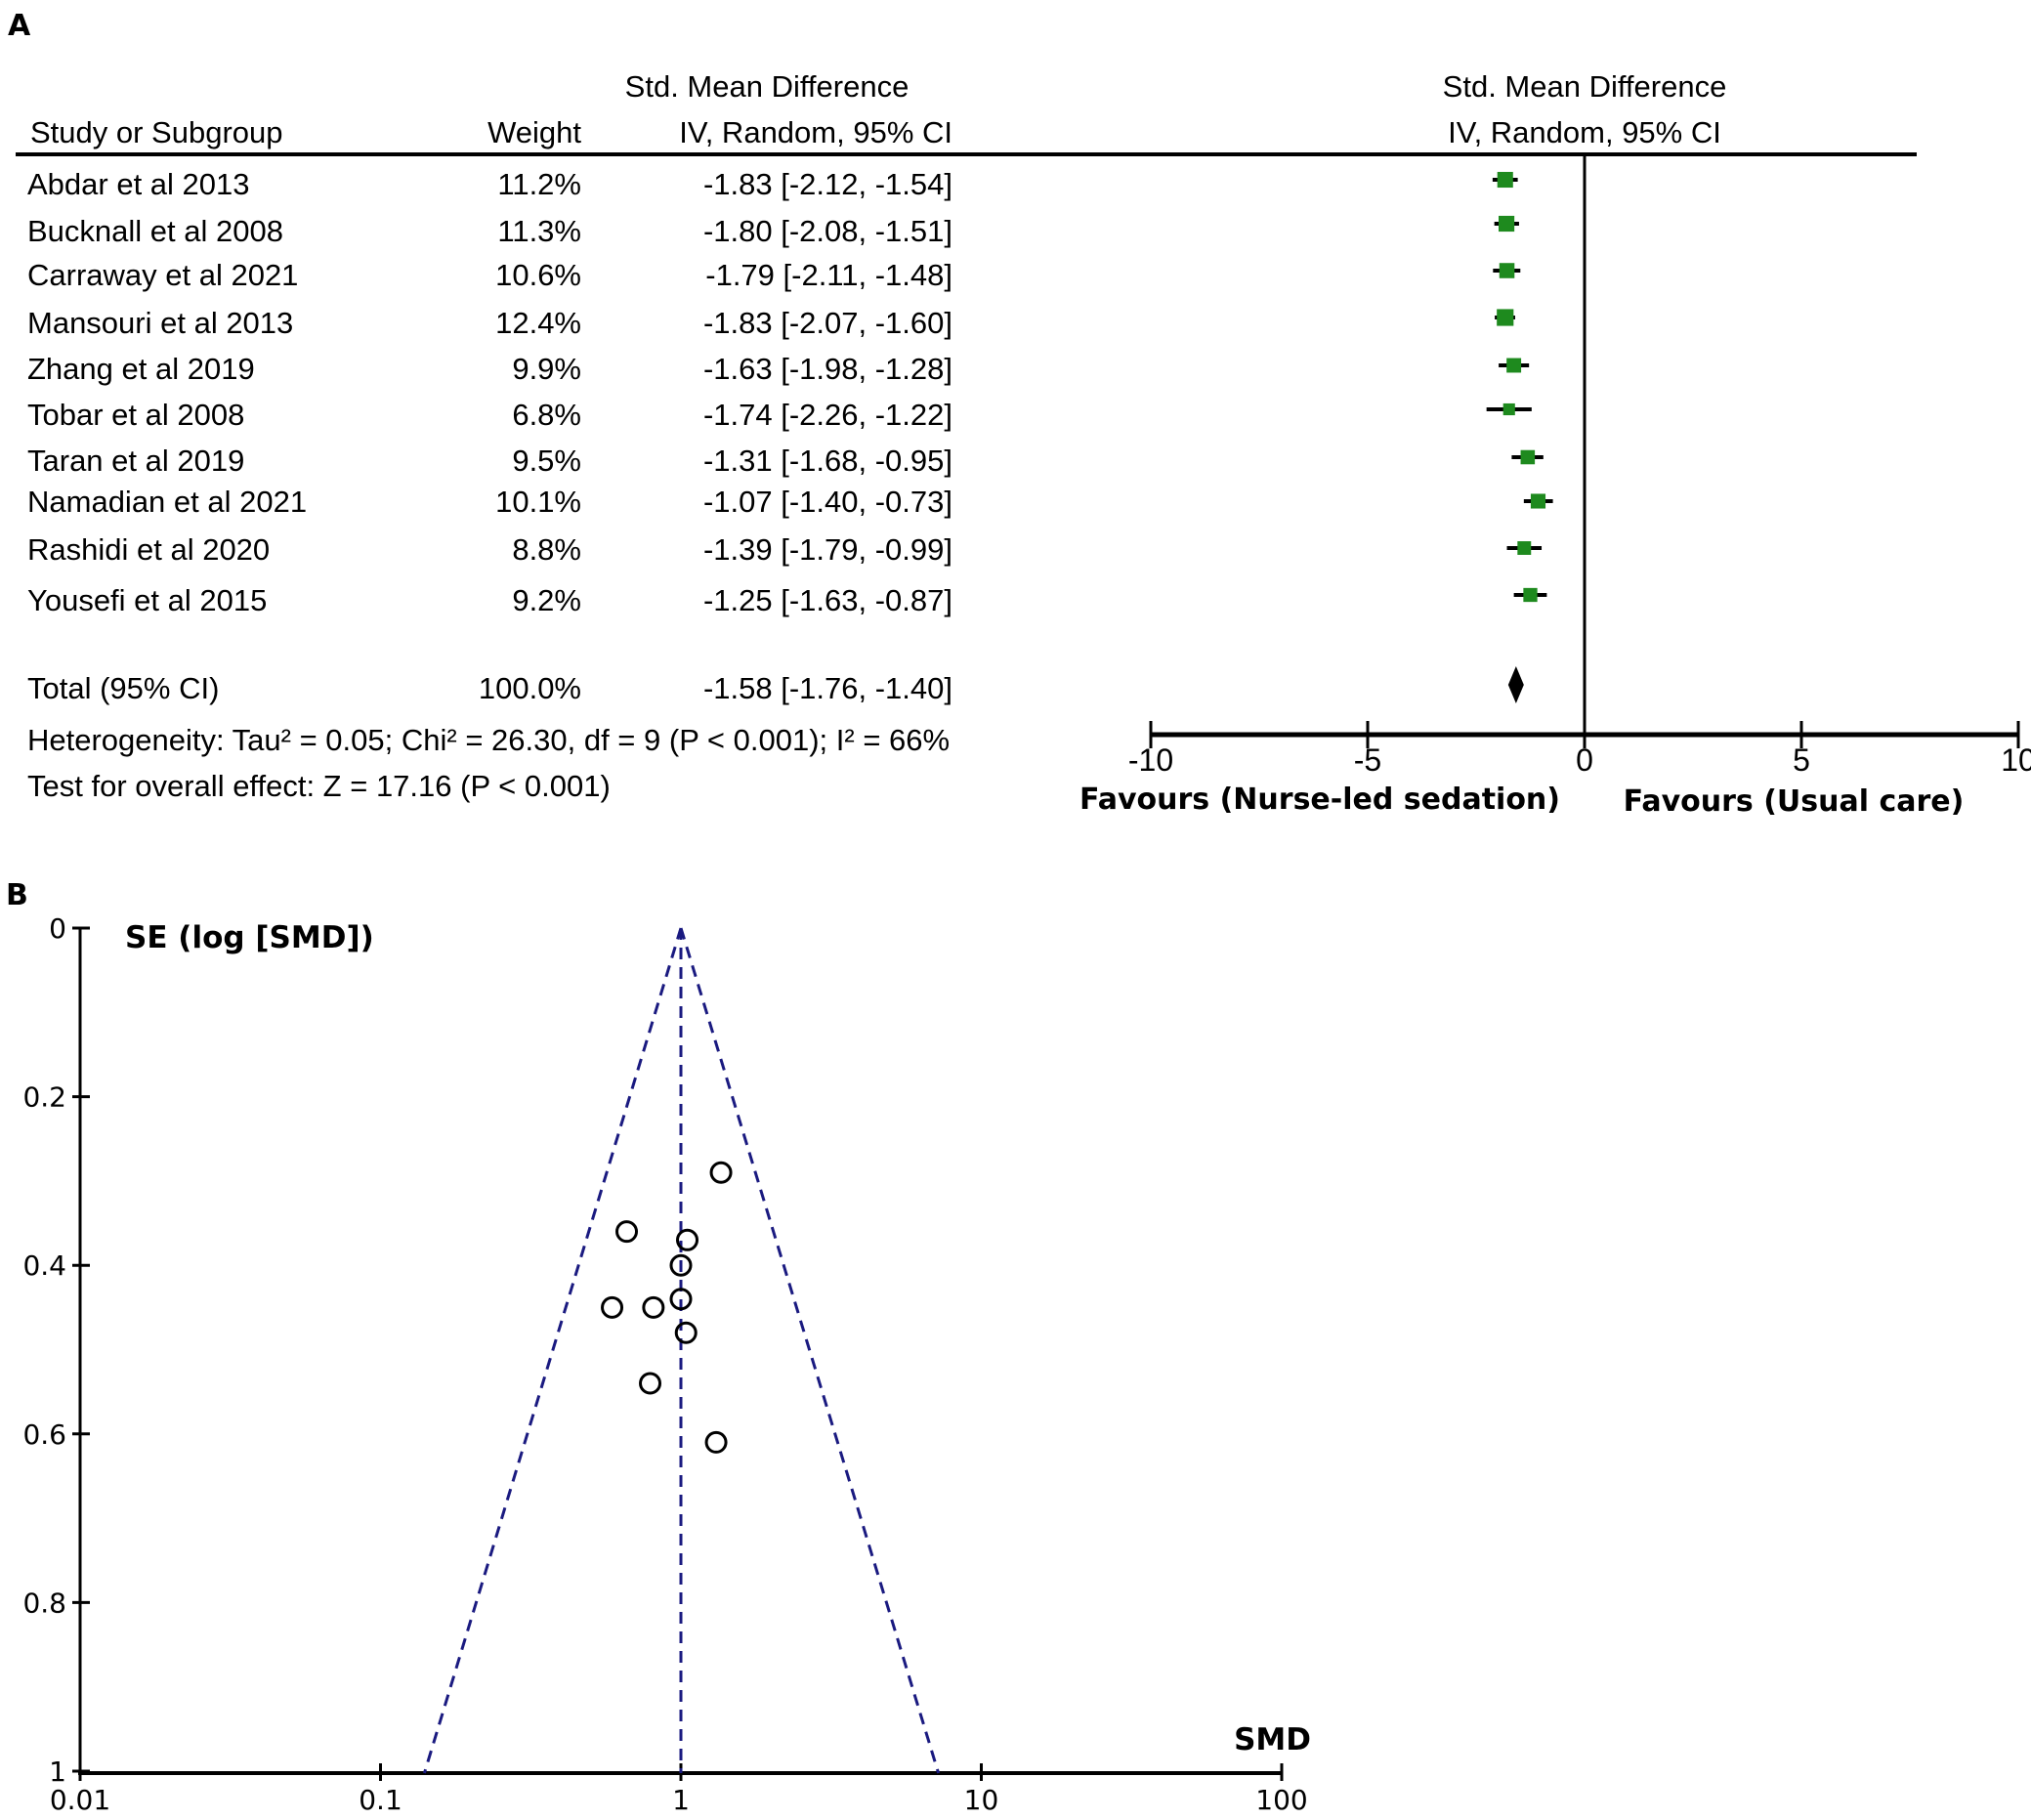 The image size is (2031, 1820). I want to click on study-weight: 6.8%, so click(547, 415).